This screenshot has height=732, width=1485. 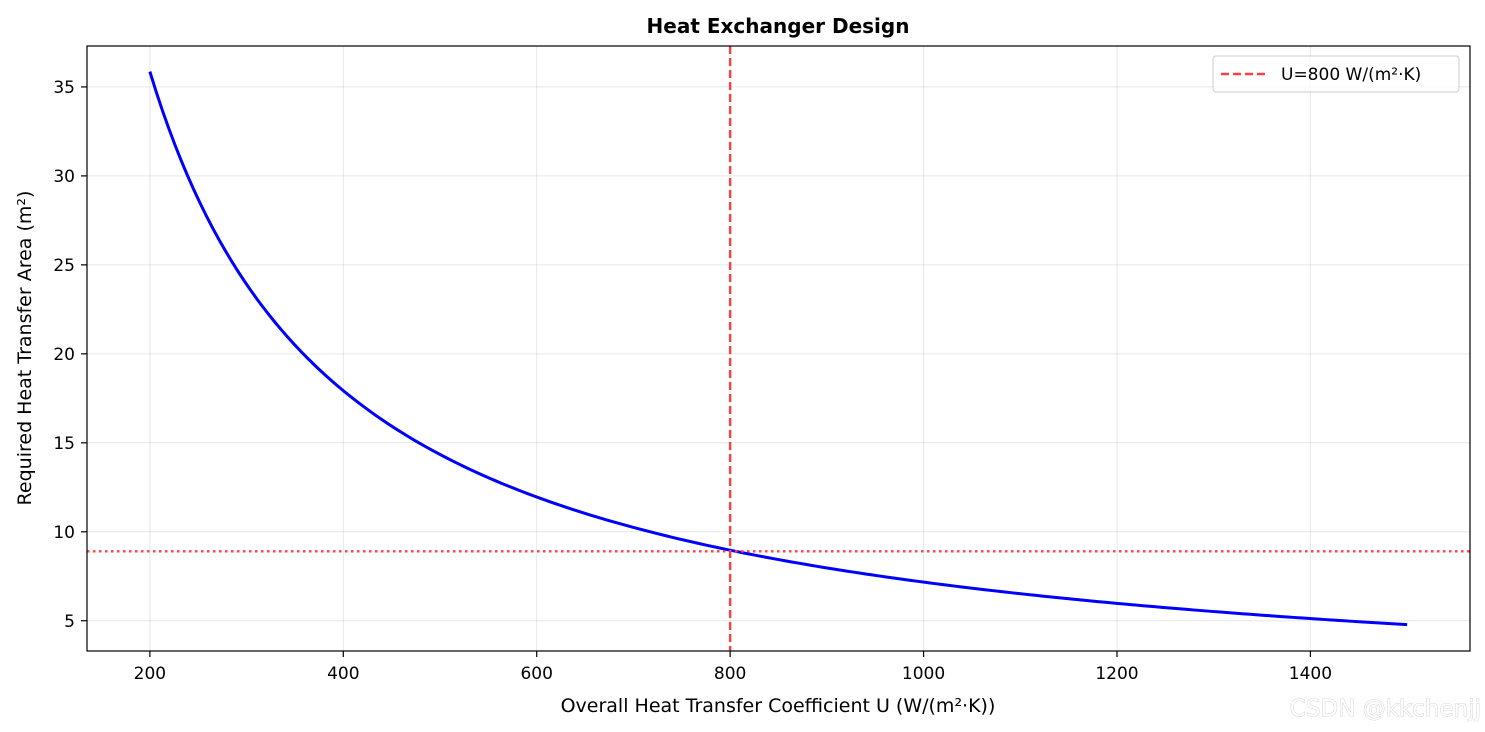 What do you see at coordinates (343, 674) in the screenshot?
I see `x-tick-label: 400` at bounding box center [343, 674].